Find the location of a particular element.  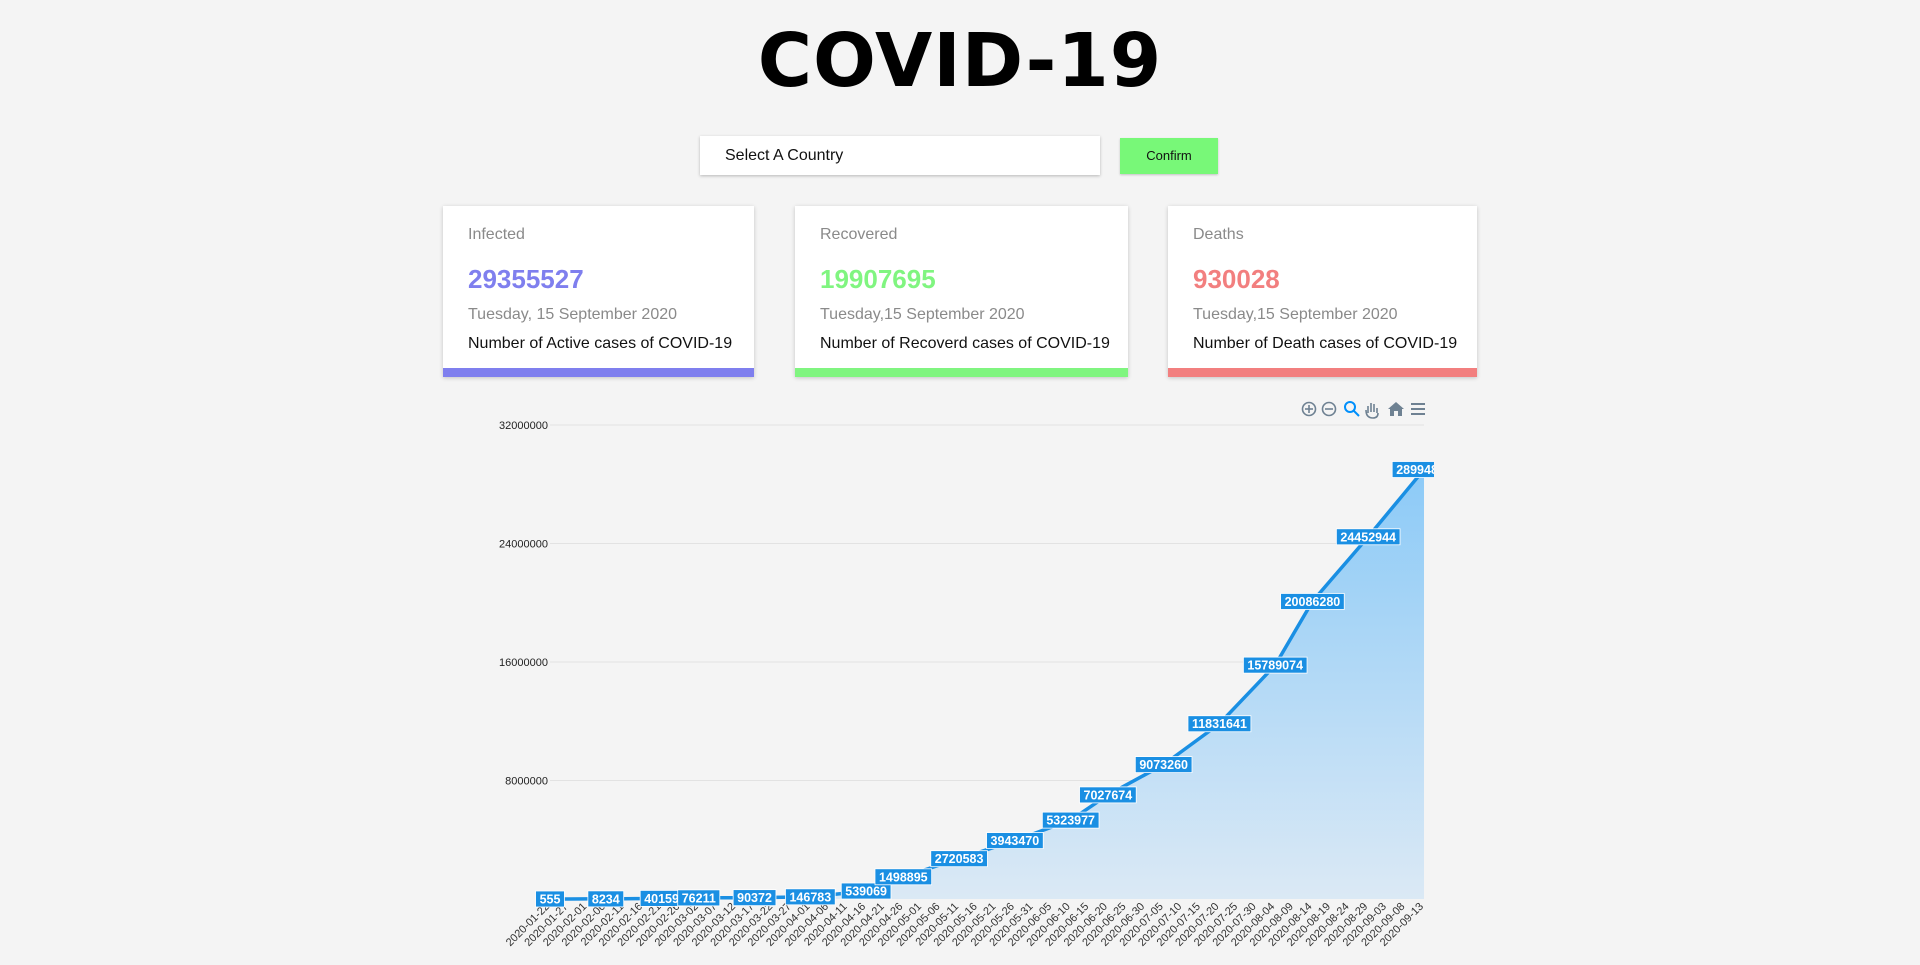

data-label-text: 76211 is located at coordinates (699, 898).